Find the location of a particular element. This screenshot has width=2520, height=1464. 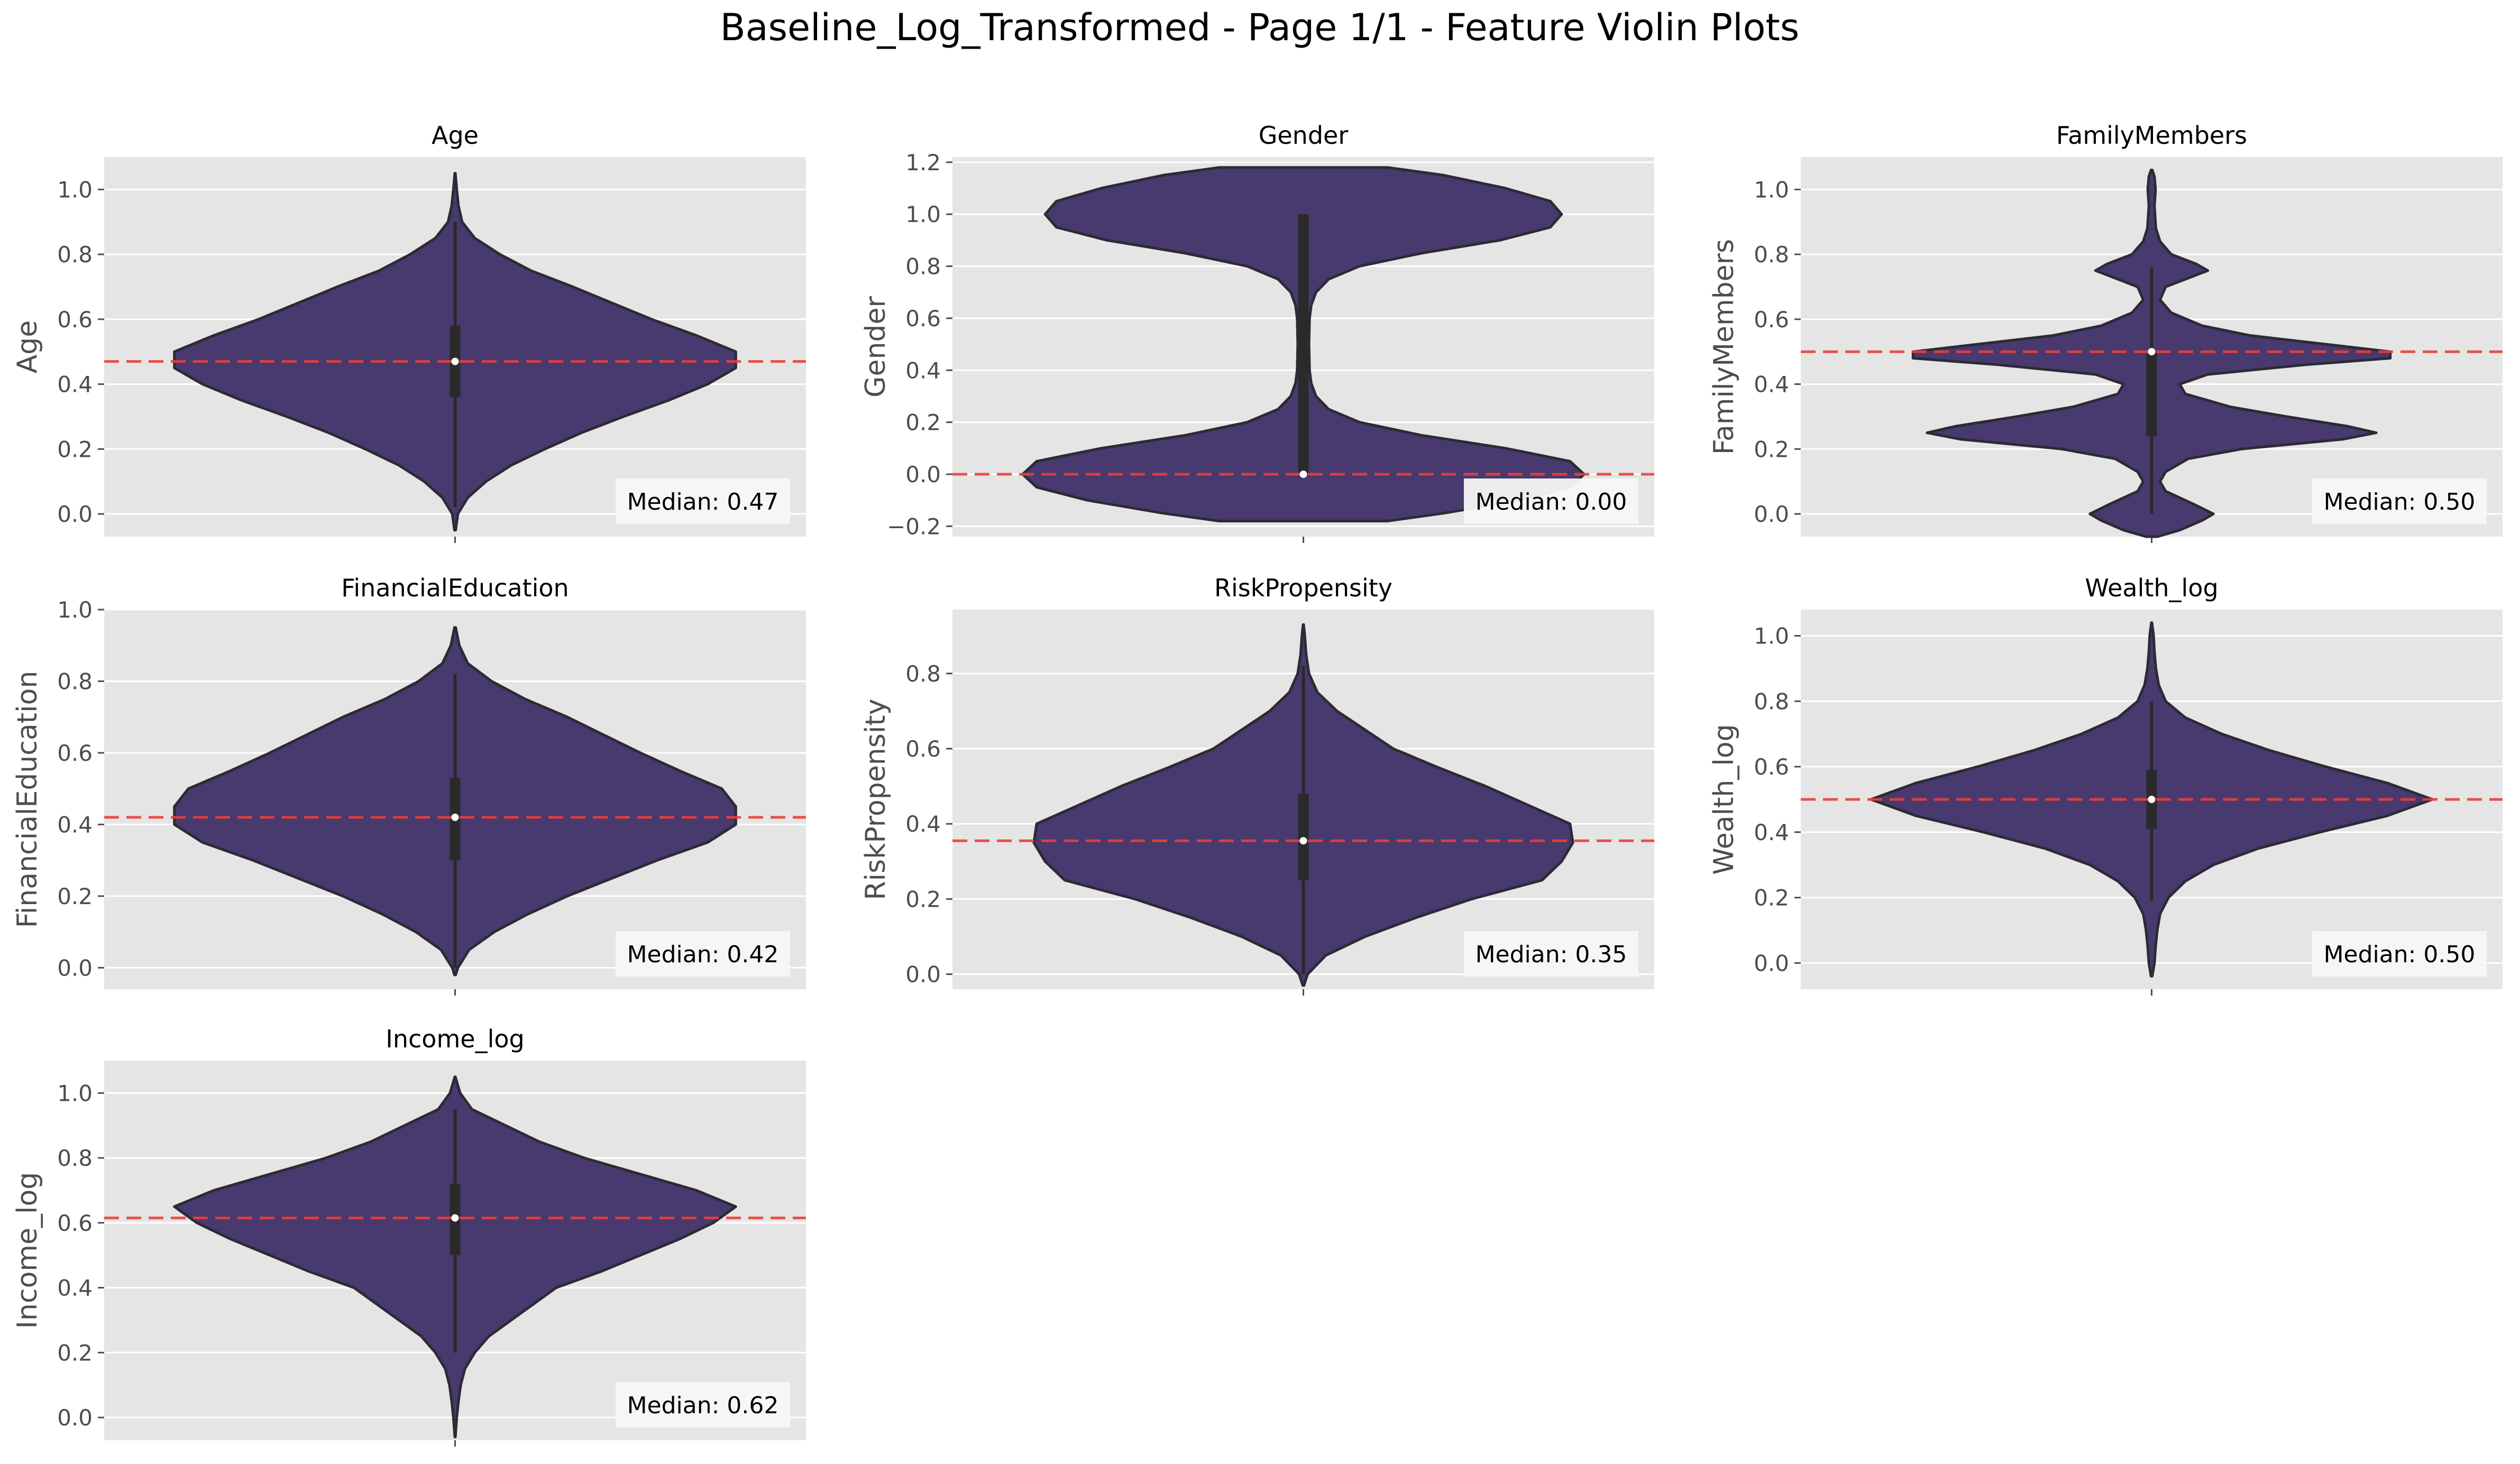

y-axis-label: Gender is located at coordinates (876, 347).